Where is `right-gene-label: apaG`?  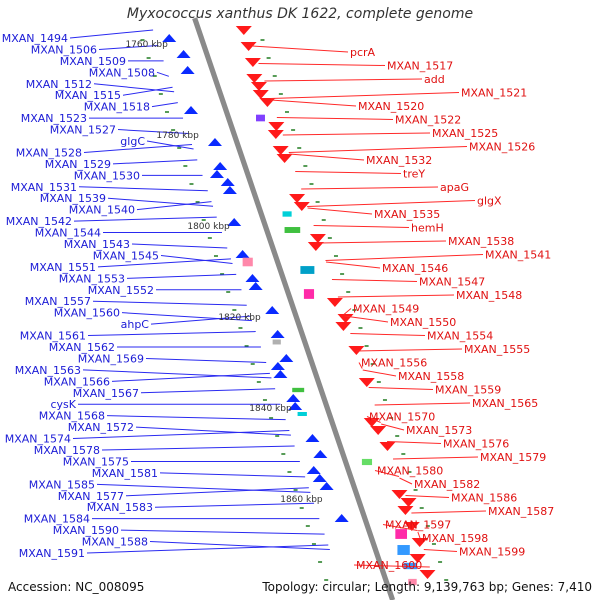
right-gene-label: apaG is located at coordinates (454, 187).